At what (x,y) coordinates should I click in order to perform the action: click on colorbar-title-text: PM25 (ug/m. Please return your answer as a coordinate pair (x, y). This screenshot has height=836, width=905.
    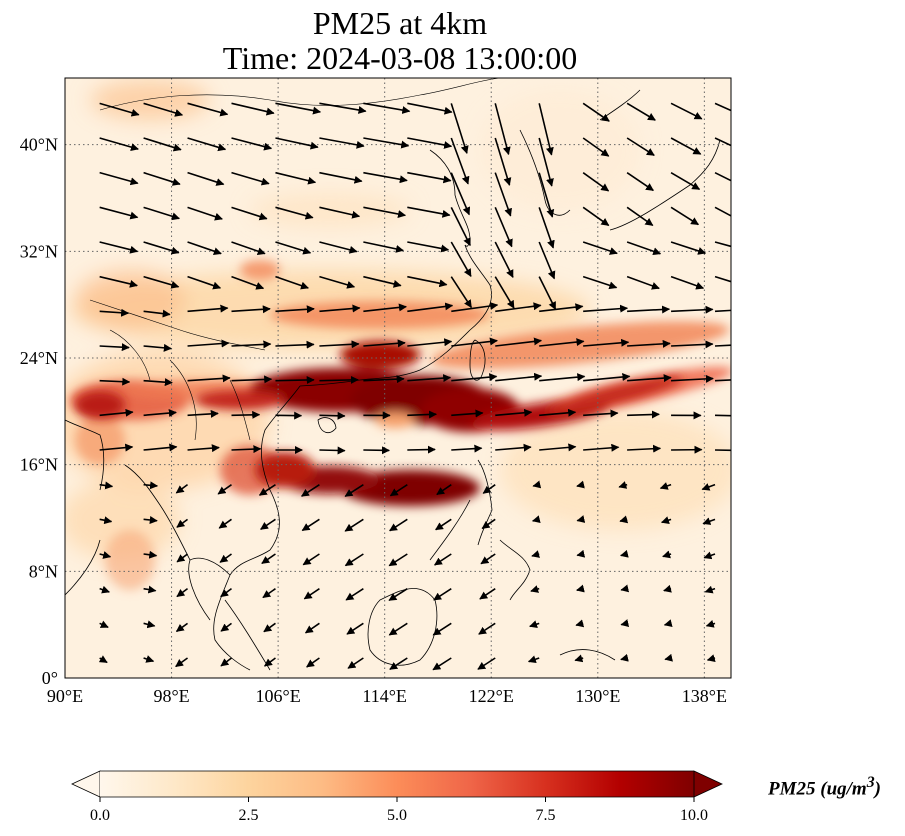
    Looking at the image, I should click on (817, 789).